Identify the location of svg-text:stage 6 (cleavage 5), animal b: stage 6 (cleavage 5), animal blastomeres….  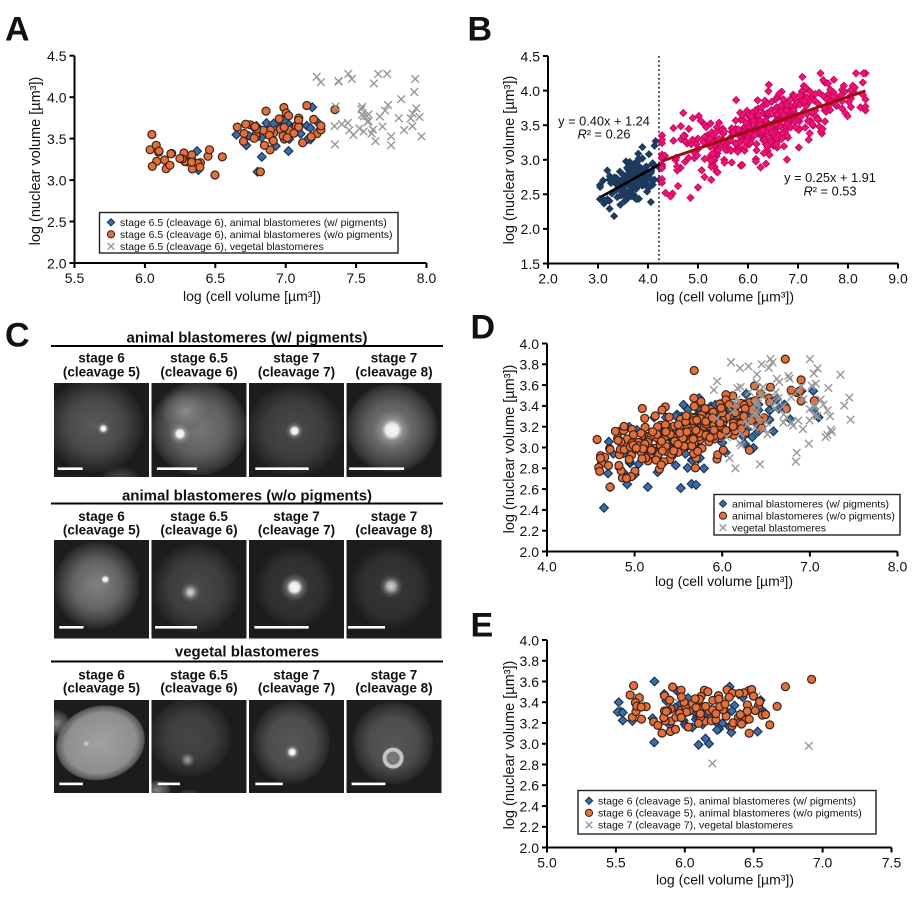
(727, 802).